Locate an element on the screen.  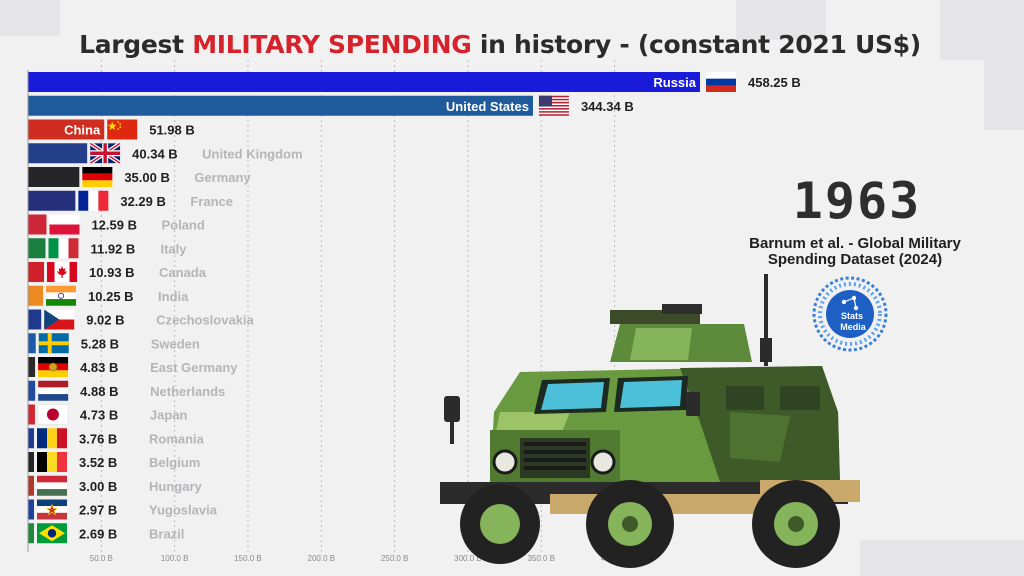
value-label-belgium: 3.52 B is located at coordinates (98, 462).